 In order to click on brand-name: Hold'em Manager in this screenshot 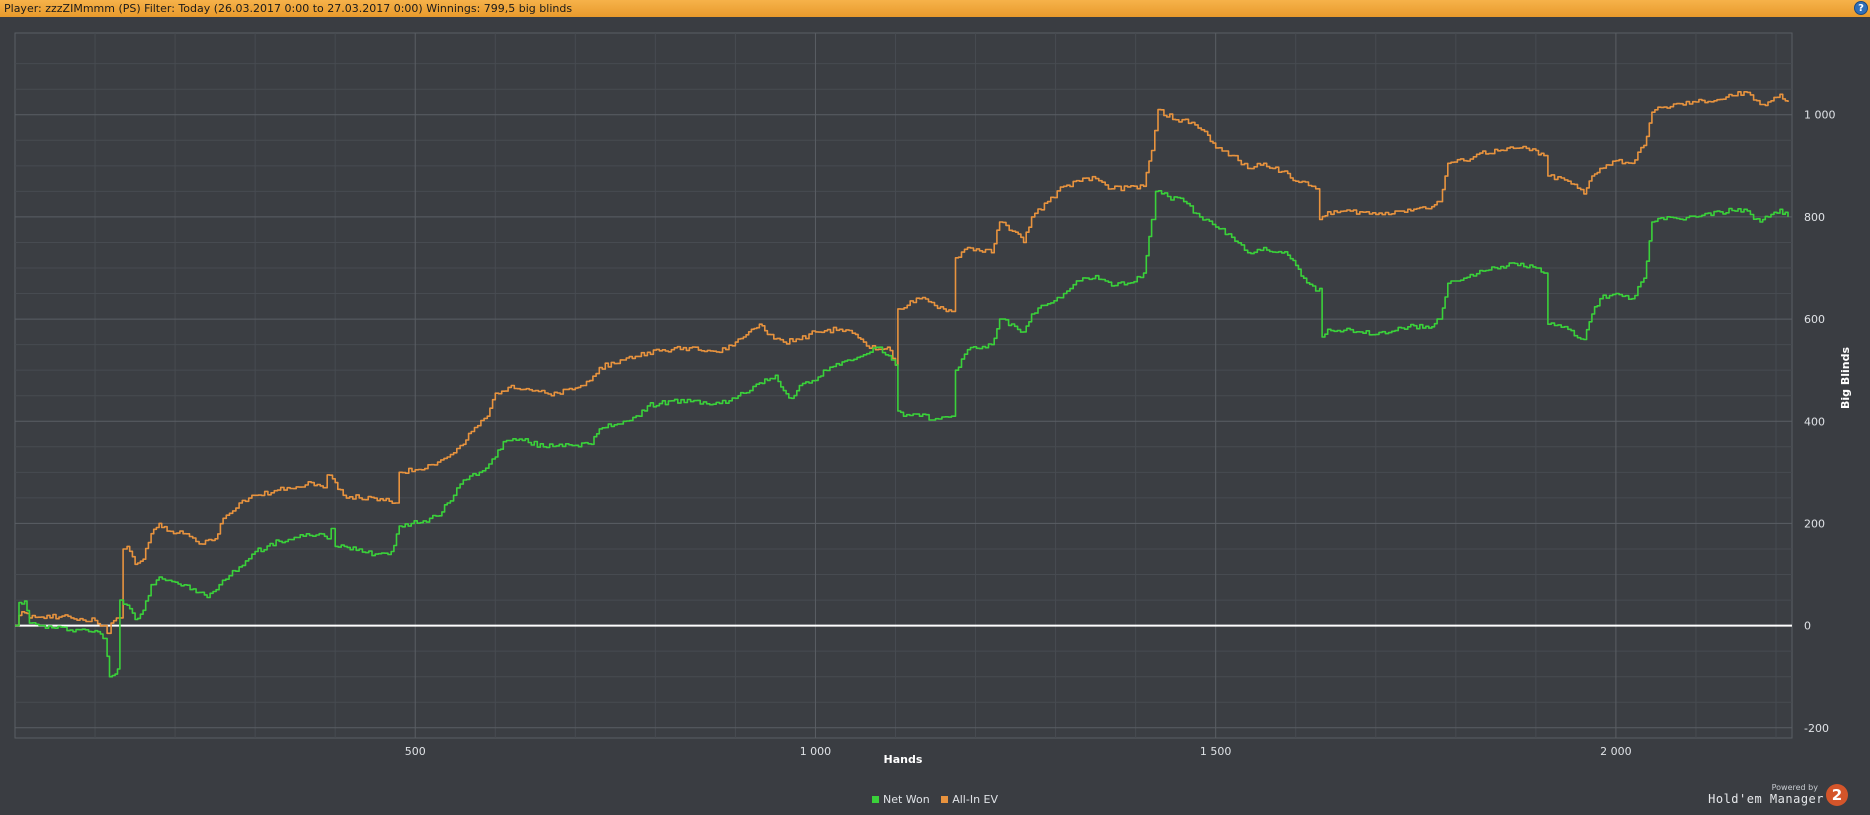, I will do `click(1766, 799)`.